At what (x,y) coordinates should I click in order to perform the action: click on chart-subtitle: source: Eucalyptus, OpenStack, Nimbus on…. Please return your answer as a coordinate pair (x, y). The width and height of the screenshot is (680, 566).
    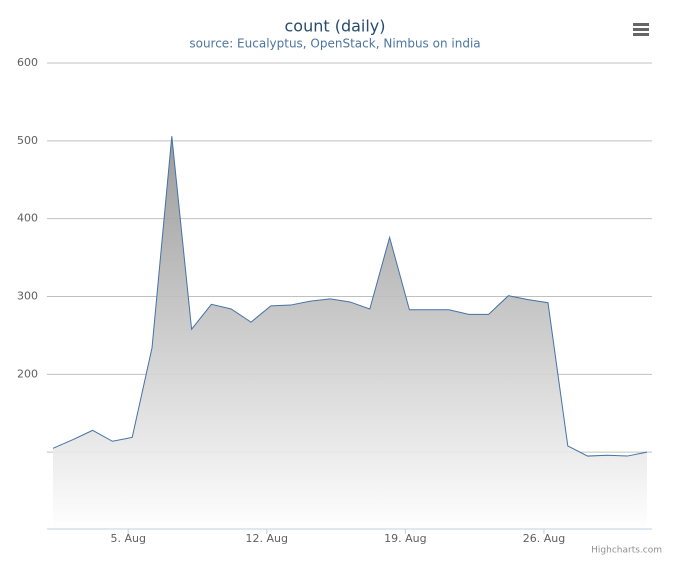
    Looking at the image, I should click on (334, 44).